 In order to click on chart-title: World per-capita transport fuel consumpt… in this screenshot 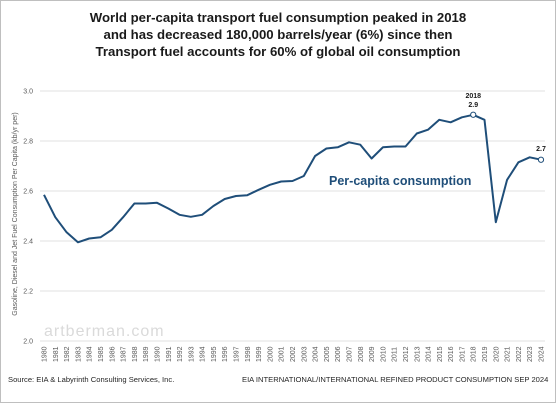, I will do `click(278, 34)`.